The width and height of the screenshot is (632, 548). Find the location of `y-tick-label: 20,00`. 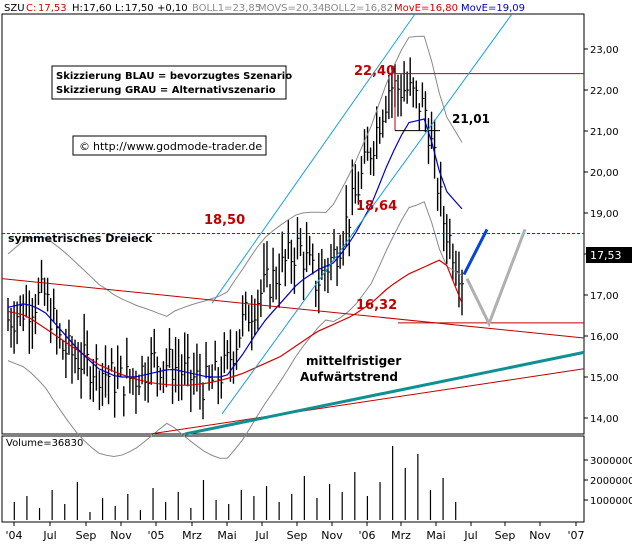

y-tick-label: 20,00 is located at coordinates (604, 173).